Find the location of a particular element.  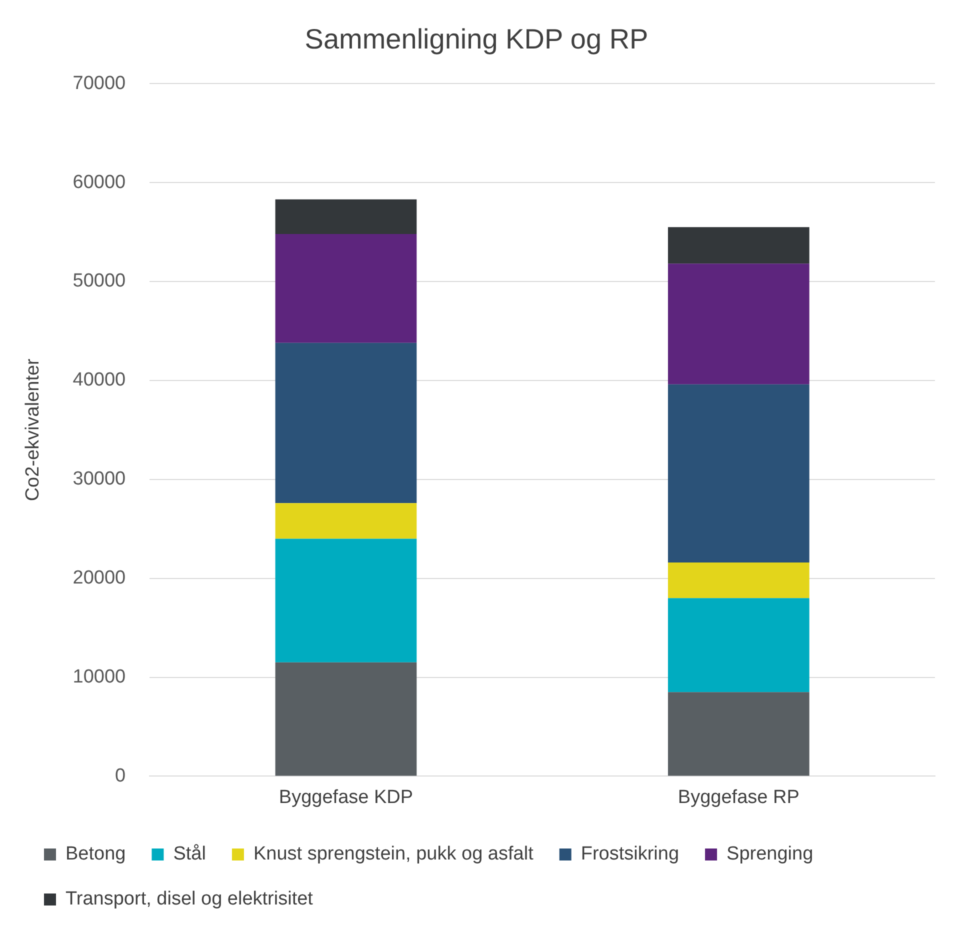

legend-label: Betong is located at coordinates (96, 854).